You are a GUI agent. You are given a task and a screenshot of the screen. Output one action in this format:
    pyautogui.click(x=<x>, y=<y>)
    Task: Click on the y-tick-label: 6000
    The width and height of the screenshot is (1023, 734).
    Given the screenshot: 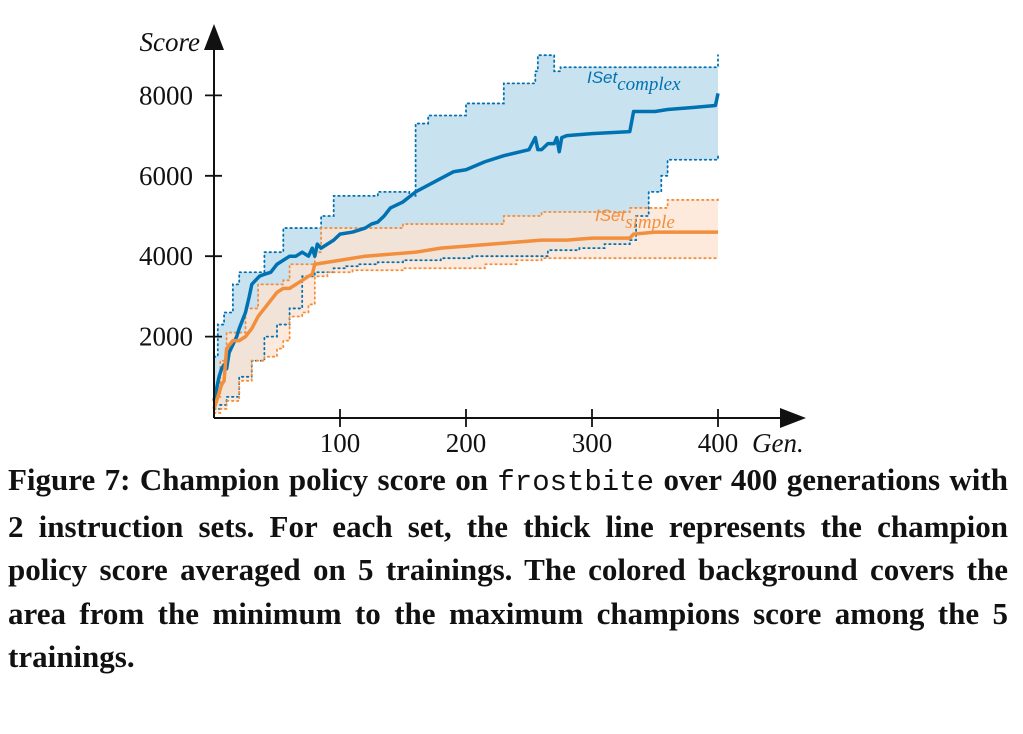 What is the action you would take?
    pyautogui.click(x=166, y=176)
    